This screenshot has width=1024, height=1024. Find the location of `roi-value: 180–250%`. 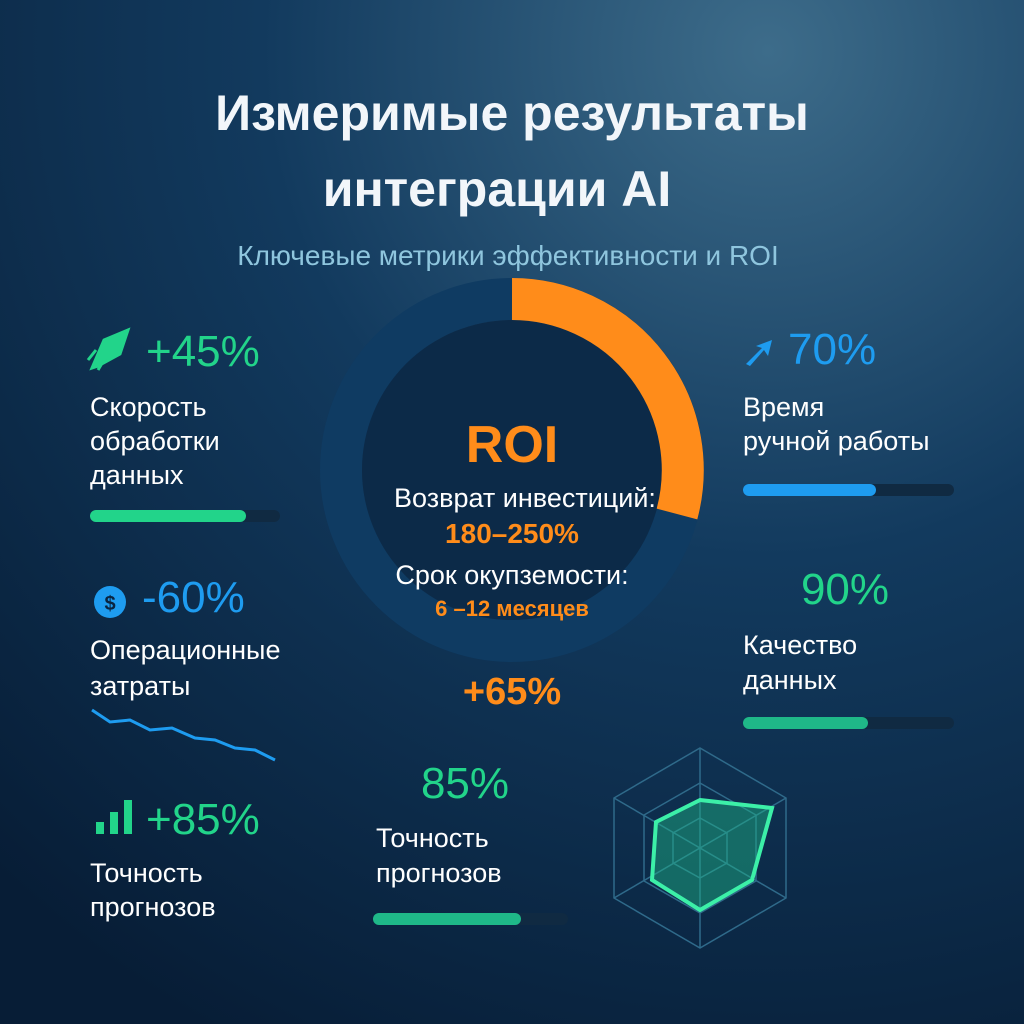

roi-value: 180–250% is located at coordinates (512, 533).